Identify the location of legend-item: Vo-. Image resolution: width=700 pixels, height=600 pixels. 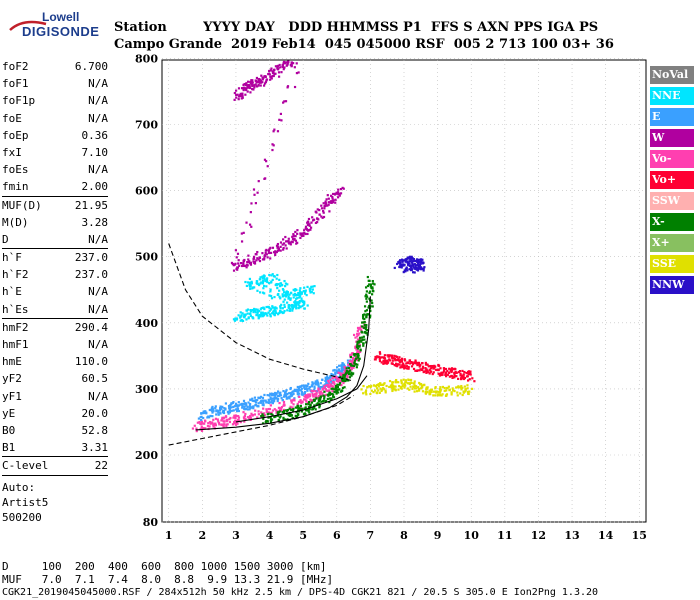
(672, 159).